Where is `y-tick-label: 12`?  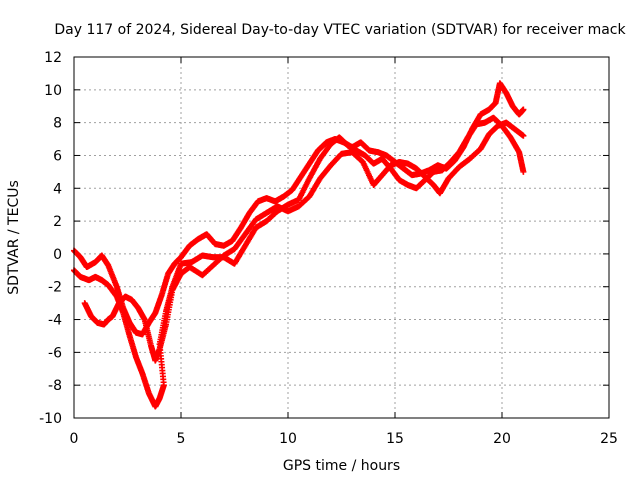
y-tick-label: 12 is located at coordinates (53, 58).